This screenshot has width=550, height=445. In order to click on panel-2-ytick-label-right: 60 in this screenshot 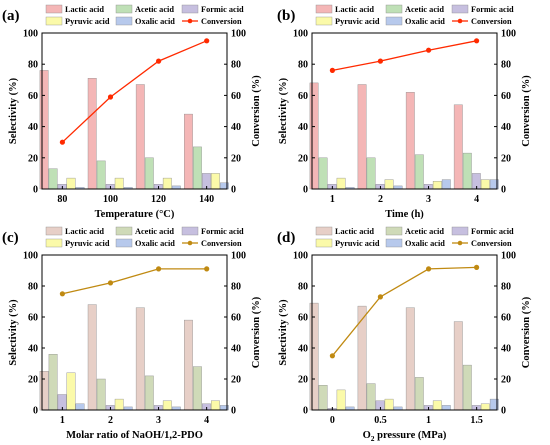, I will do `click(506, 96)`.